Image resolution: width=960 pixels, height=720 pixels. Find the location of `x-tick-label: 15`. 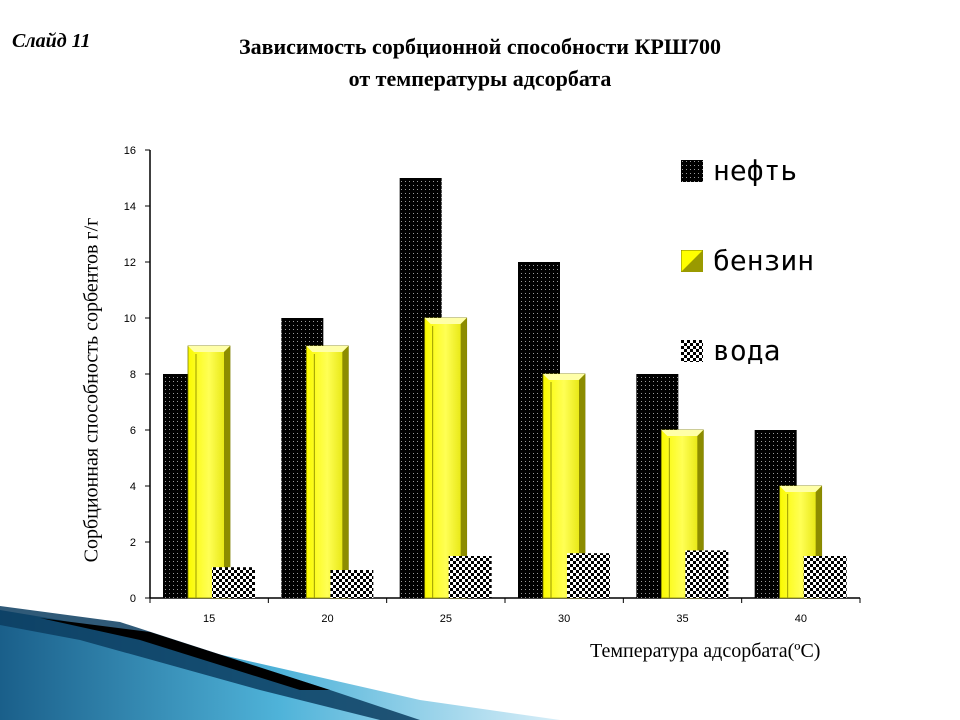

x-tick-label: 15 is located at coordinates (209, 619).